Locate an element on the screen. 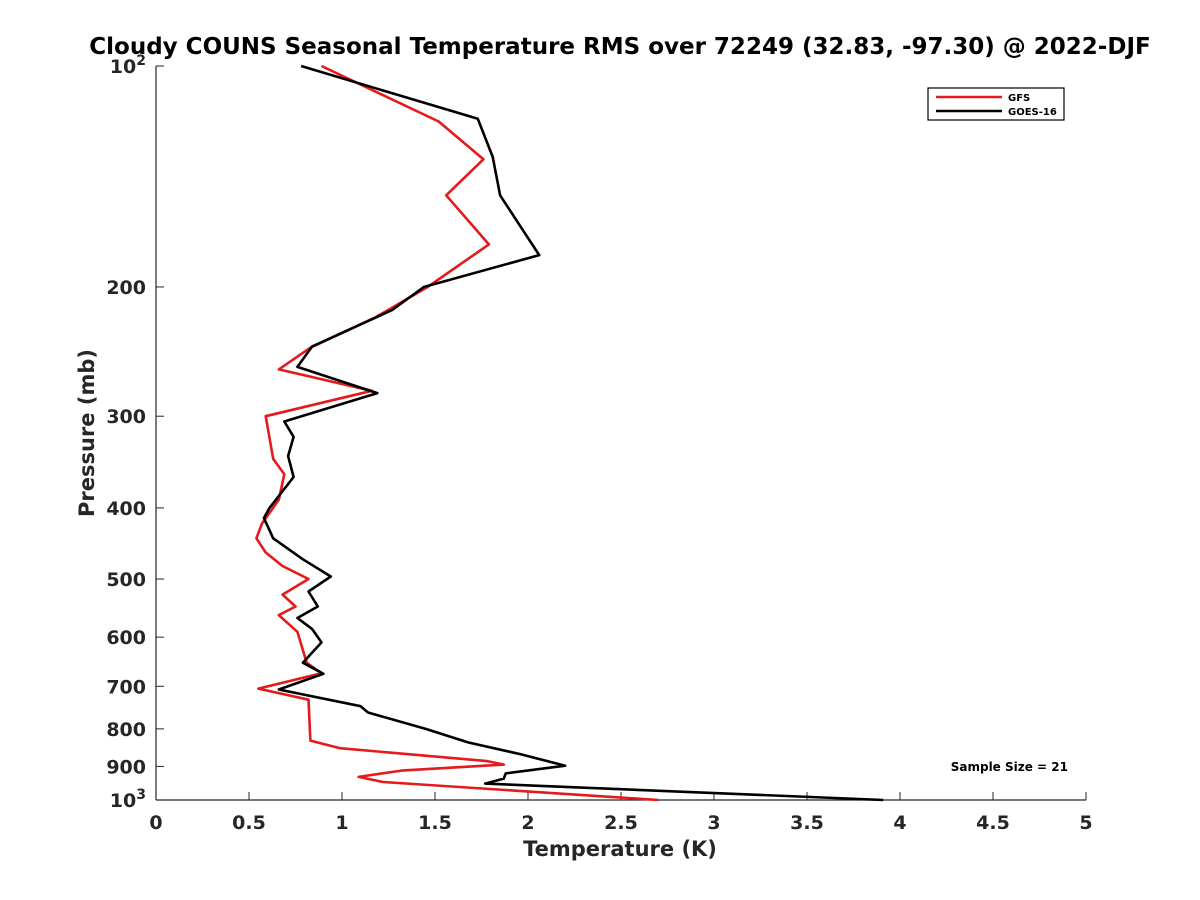 This screenshot has width=1200, height=900. y-tick-label: 800 is located at coordinates (126, 730).